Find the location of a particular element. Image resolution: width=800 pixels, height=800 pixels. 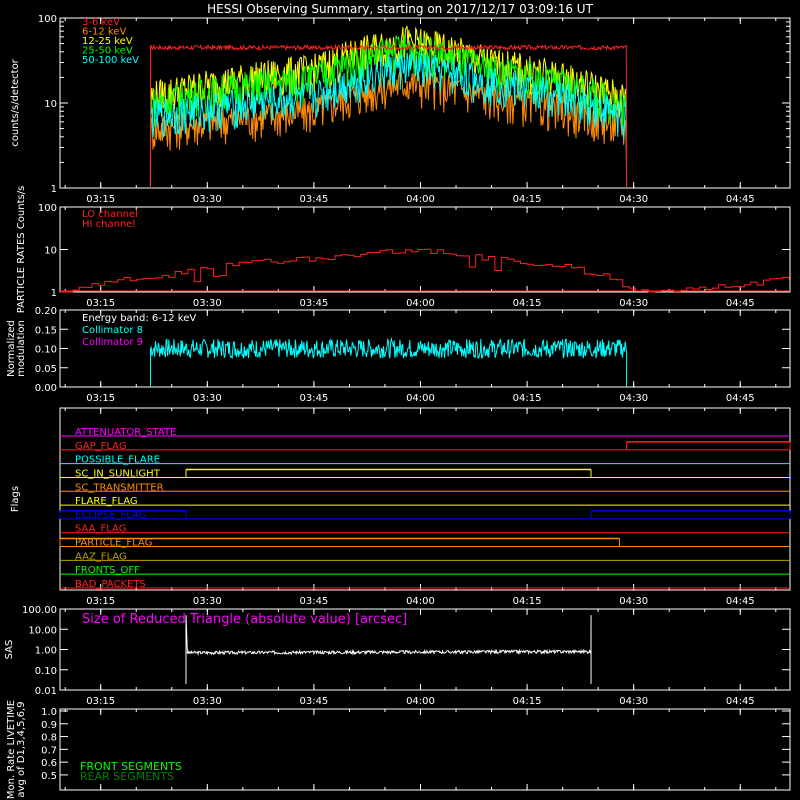

flag-label: SAA_FLAG is located at coordinates (100, 529).